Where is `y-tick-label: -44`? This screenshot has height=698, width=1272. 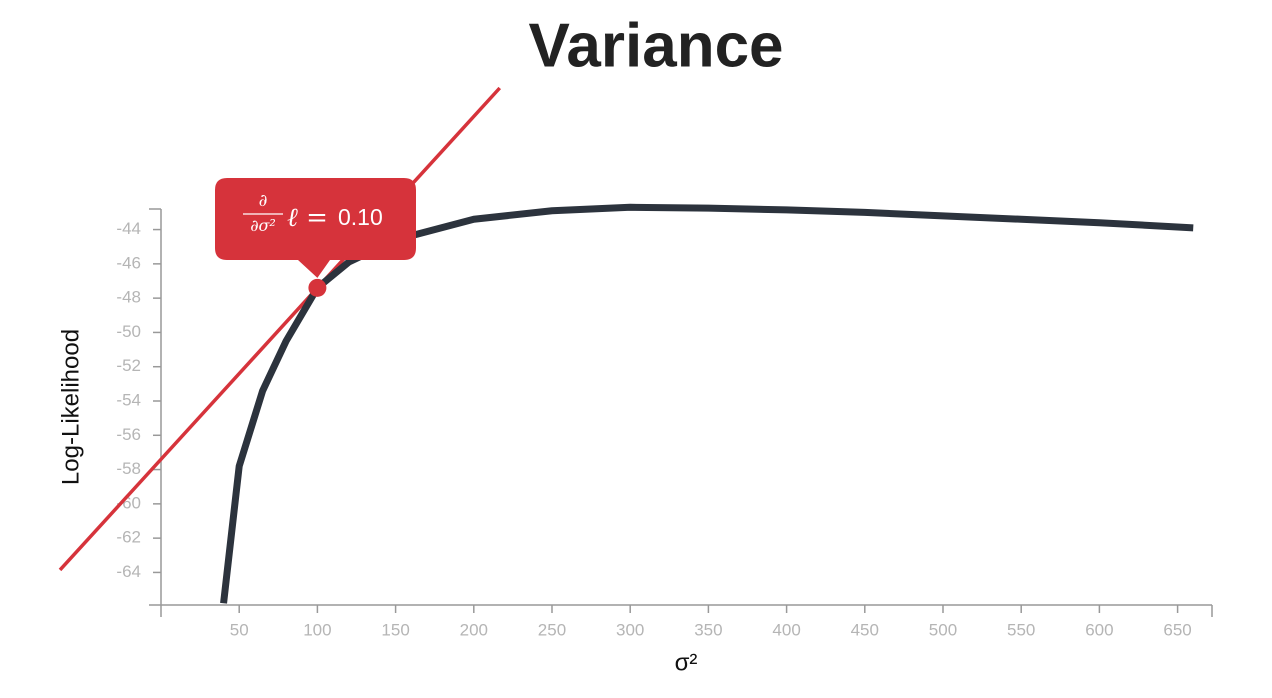 y-tick-label: -44 is located at coordinates (128, 228).